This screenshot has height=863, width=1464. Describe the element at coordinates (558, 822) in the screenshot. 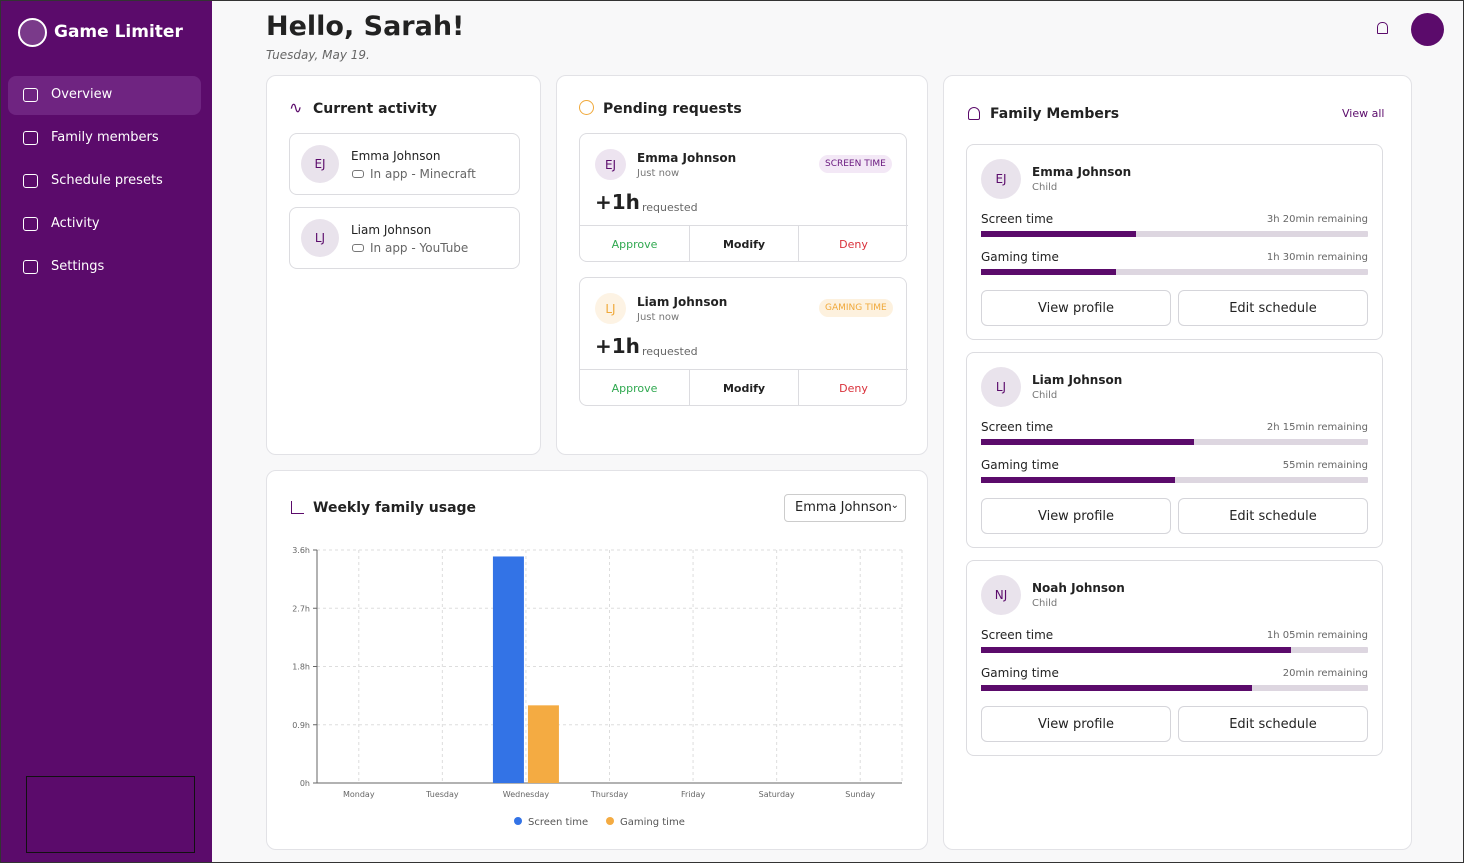

I see `legend-label: Screen time` at that location.